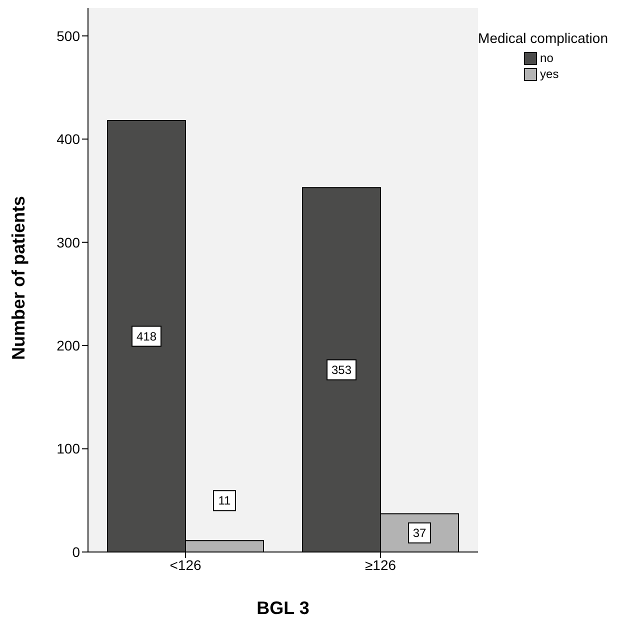  Describe the element at coordinates (68, 242) in the screenshot. I see `y-tick-label: 300` at that location.